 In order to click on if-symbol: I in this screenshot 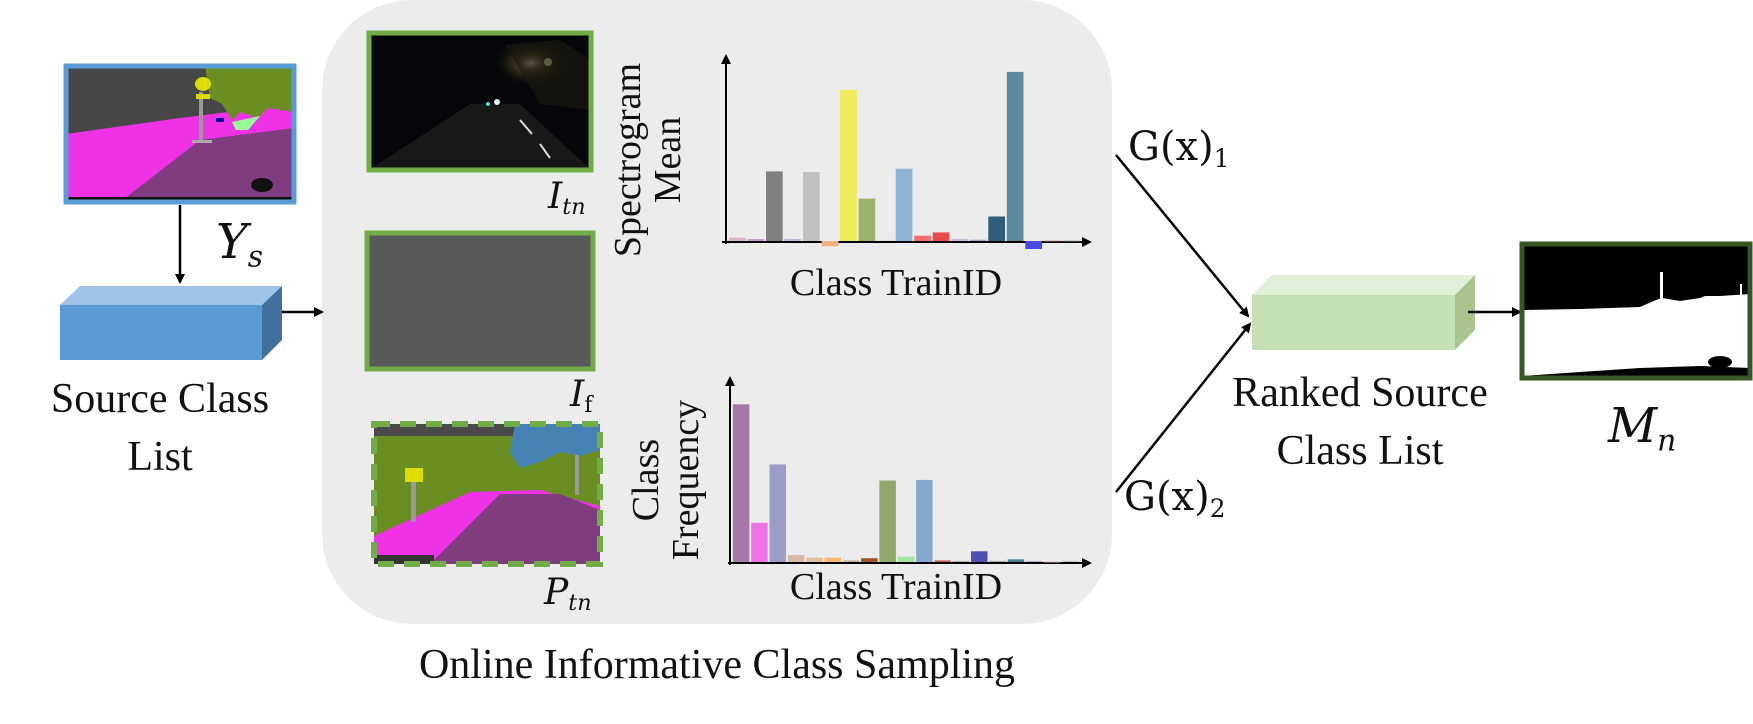, I will do `click(577, 394)`.